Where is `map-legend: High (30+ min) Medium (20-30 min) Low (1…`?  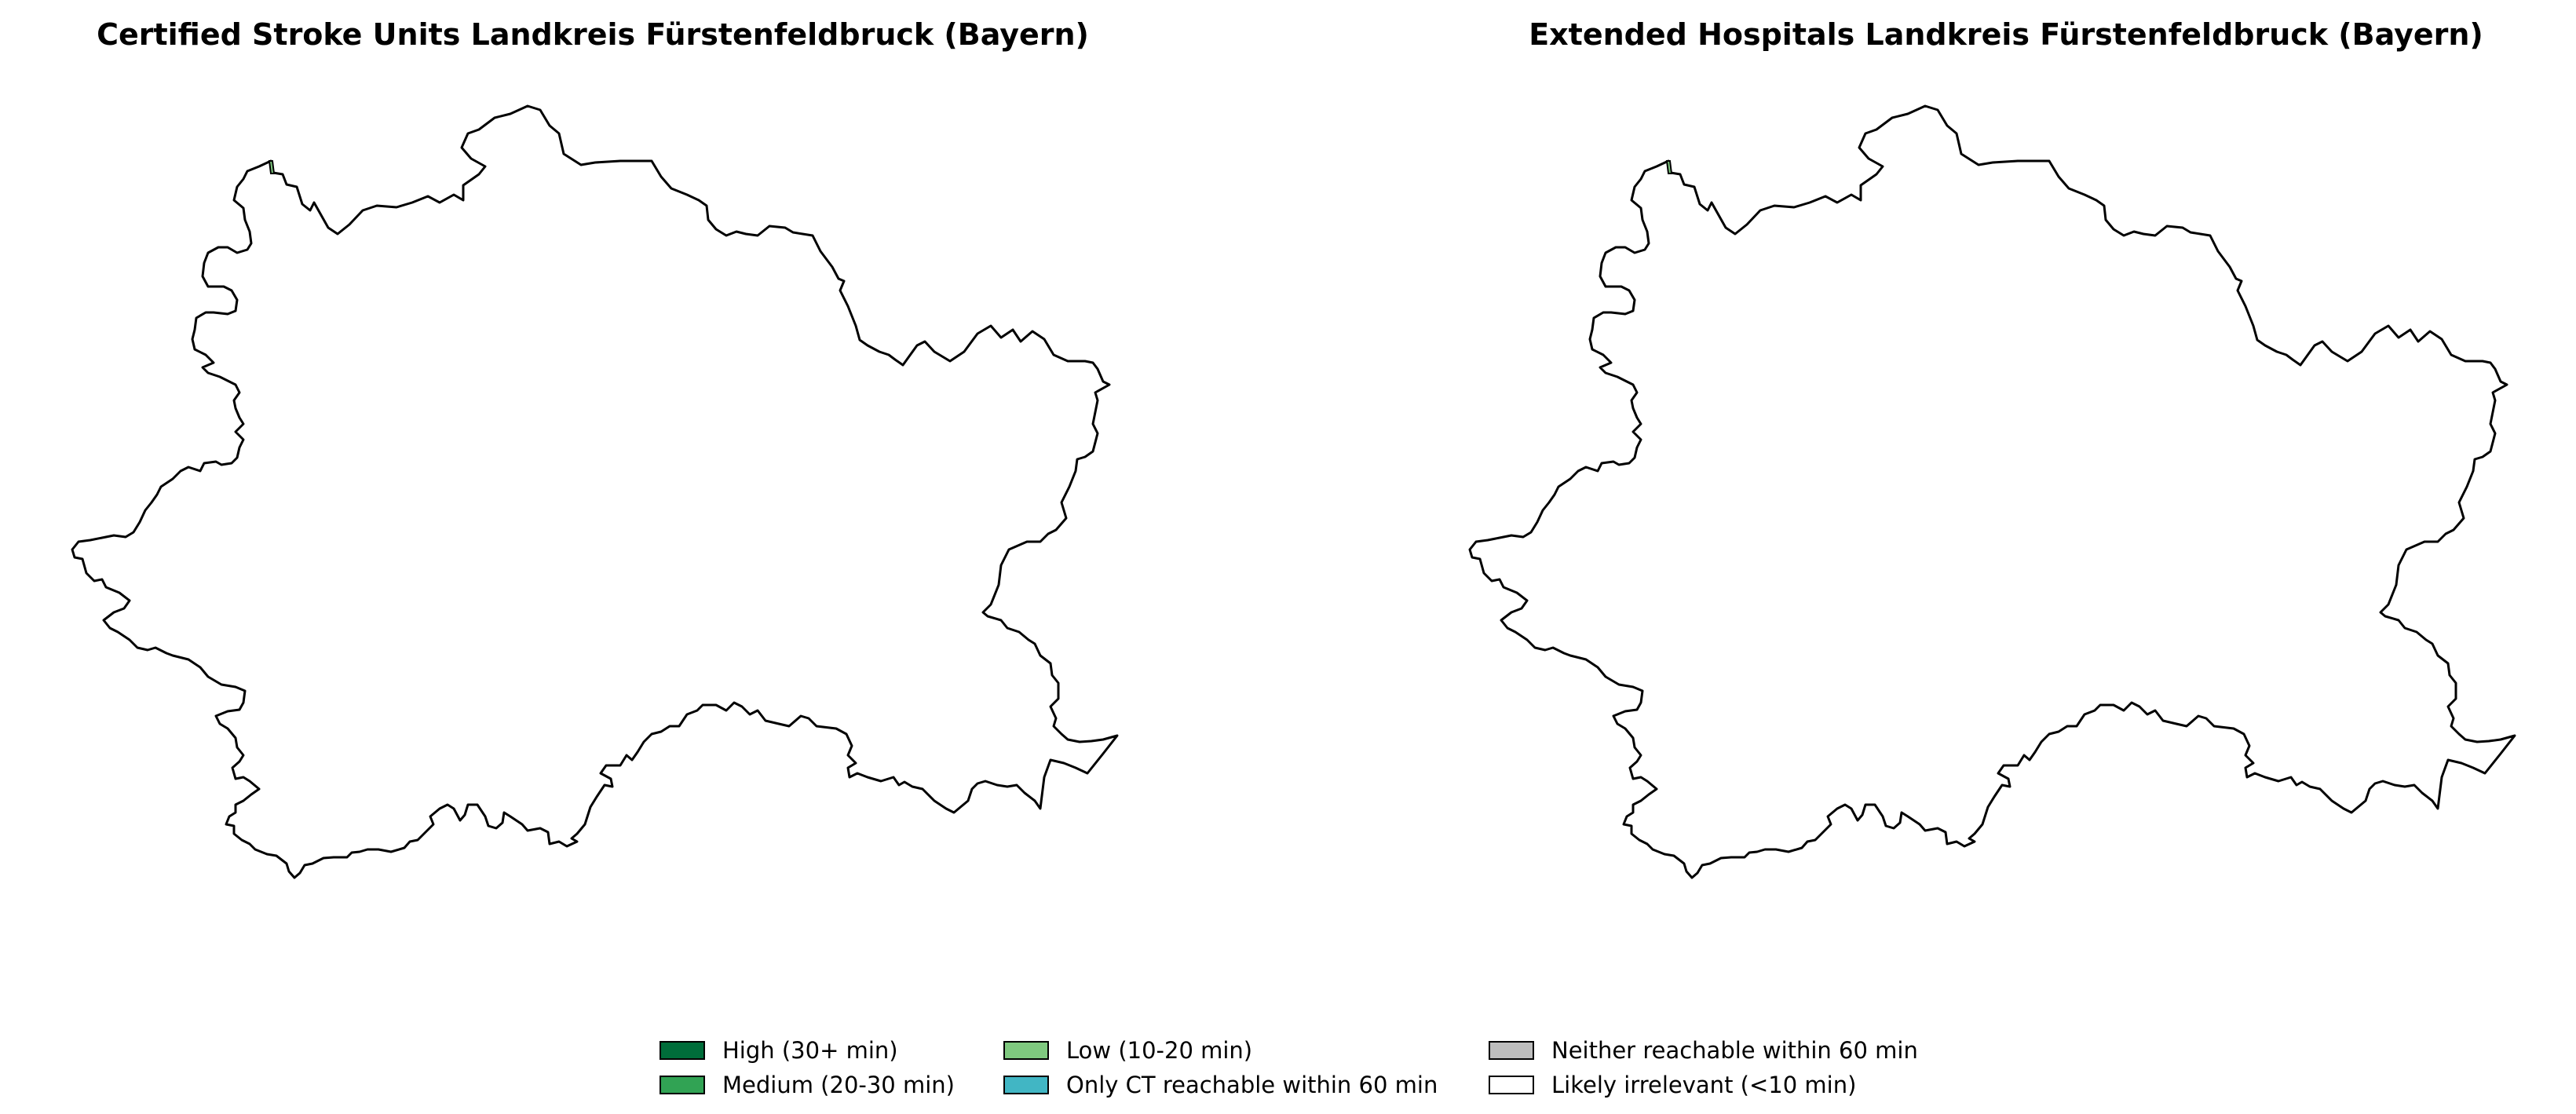
map-legend: High (30+ min) Medium (20-30 min) Low (1… is located at coordinates (1327, 1070).